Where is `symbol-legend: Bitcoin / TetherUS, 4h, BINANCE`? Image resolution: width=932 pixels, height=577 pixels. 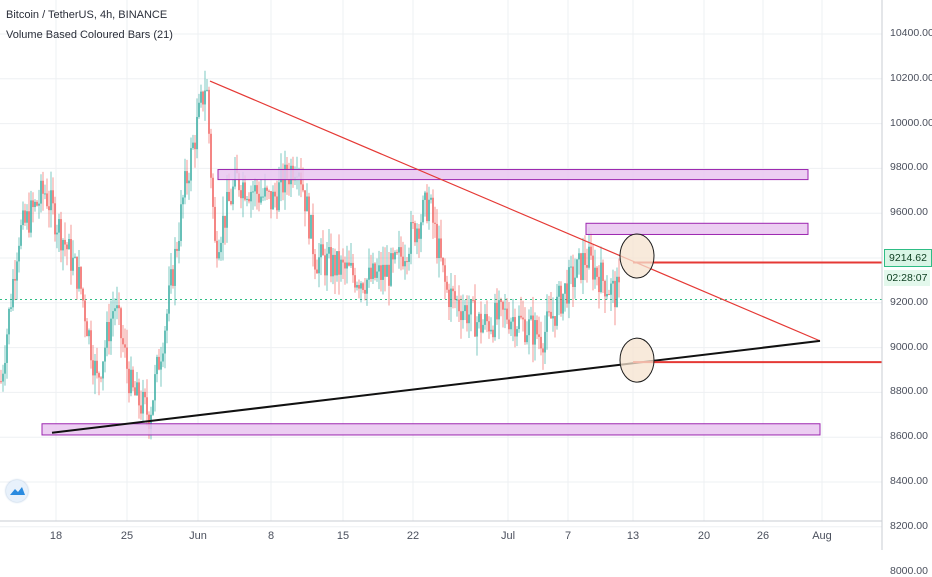 symbol-legend: Bitcoin / TetherUS, 4h, BINANCE is located at coordinates (87, 15).